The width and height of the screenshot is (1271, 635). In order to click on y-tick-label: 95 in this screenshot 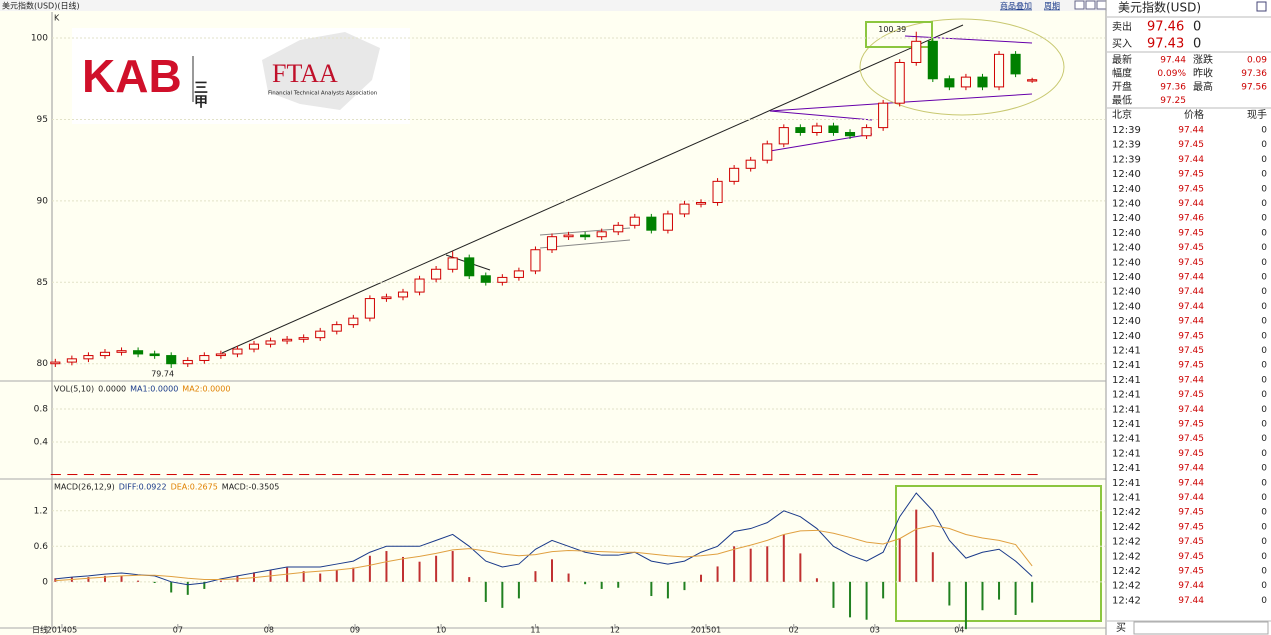, I will do `click(42, 120)`.